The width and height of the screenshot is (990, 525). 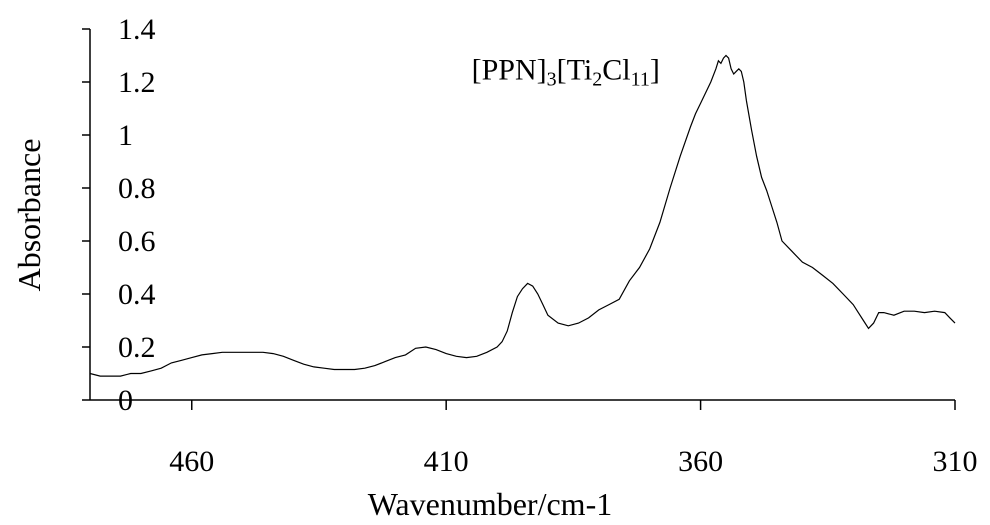 I want to click on y-tick-label: 0, so click(x=125, y=400).